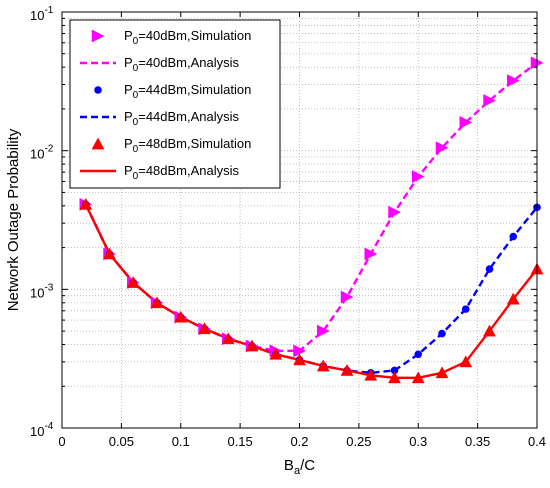 The height and width of the screenshot is (488, 550). Describe the element at coordinates (187, 145) in the screenshot. I see `legend-entry: P0=48dBm,Simulation` at that location.